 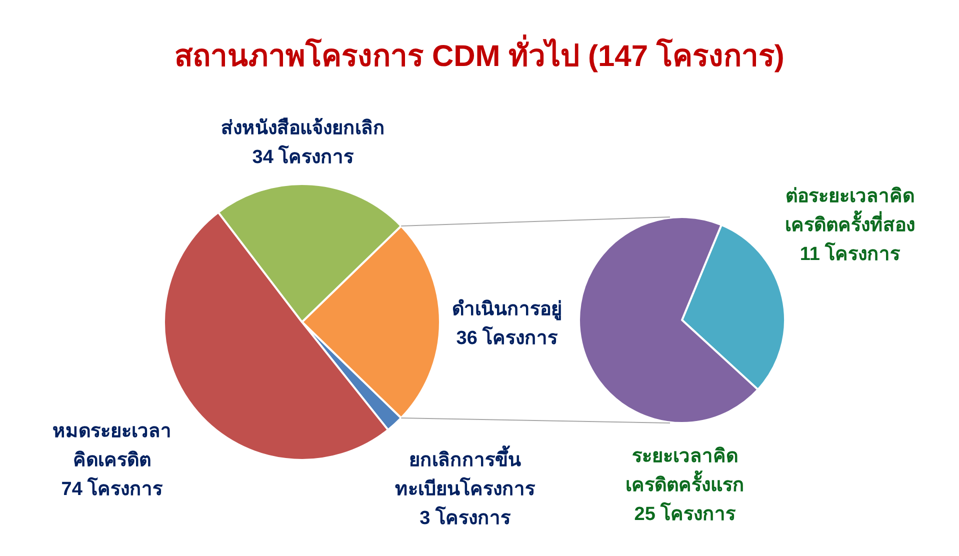 I want to click on data-label: 3 โครงการ, so click(x=465, y=517).